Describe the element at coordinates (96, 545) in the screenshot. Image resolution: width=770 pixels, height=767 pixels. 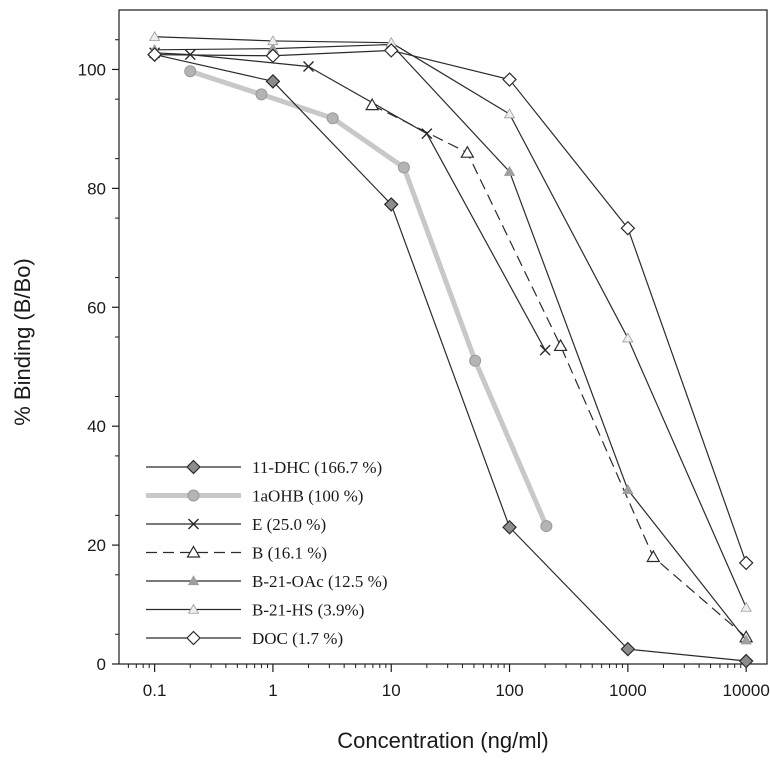
I see `y-tick-label: 20` at that location.